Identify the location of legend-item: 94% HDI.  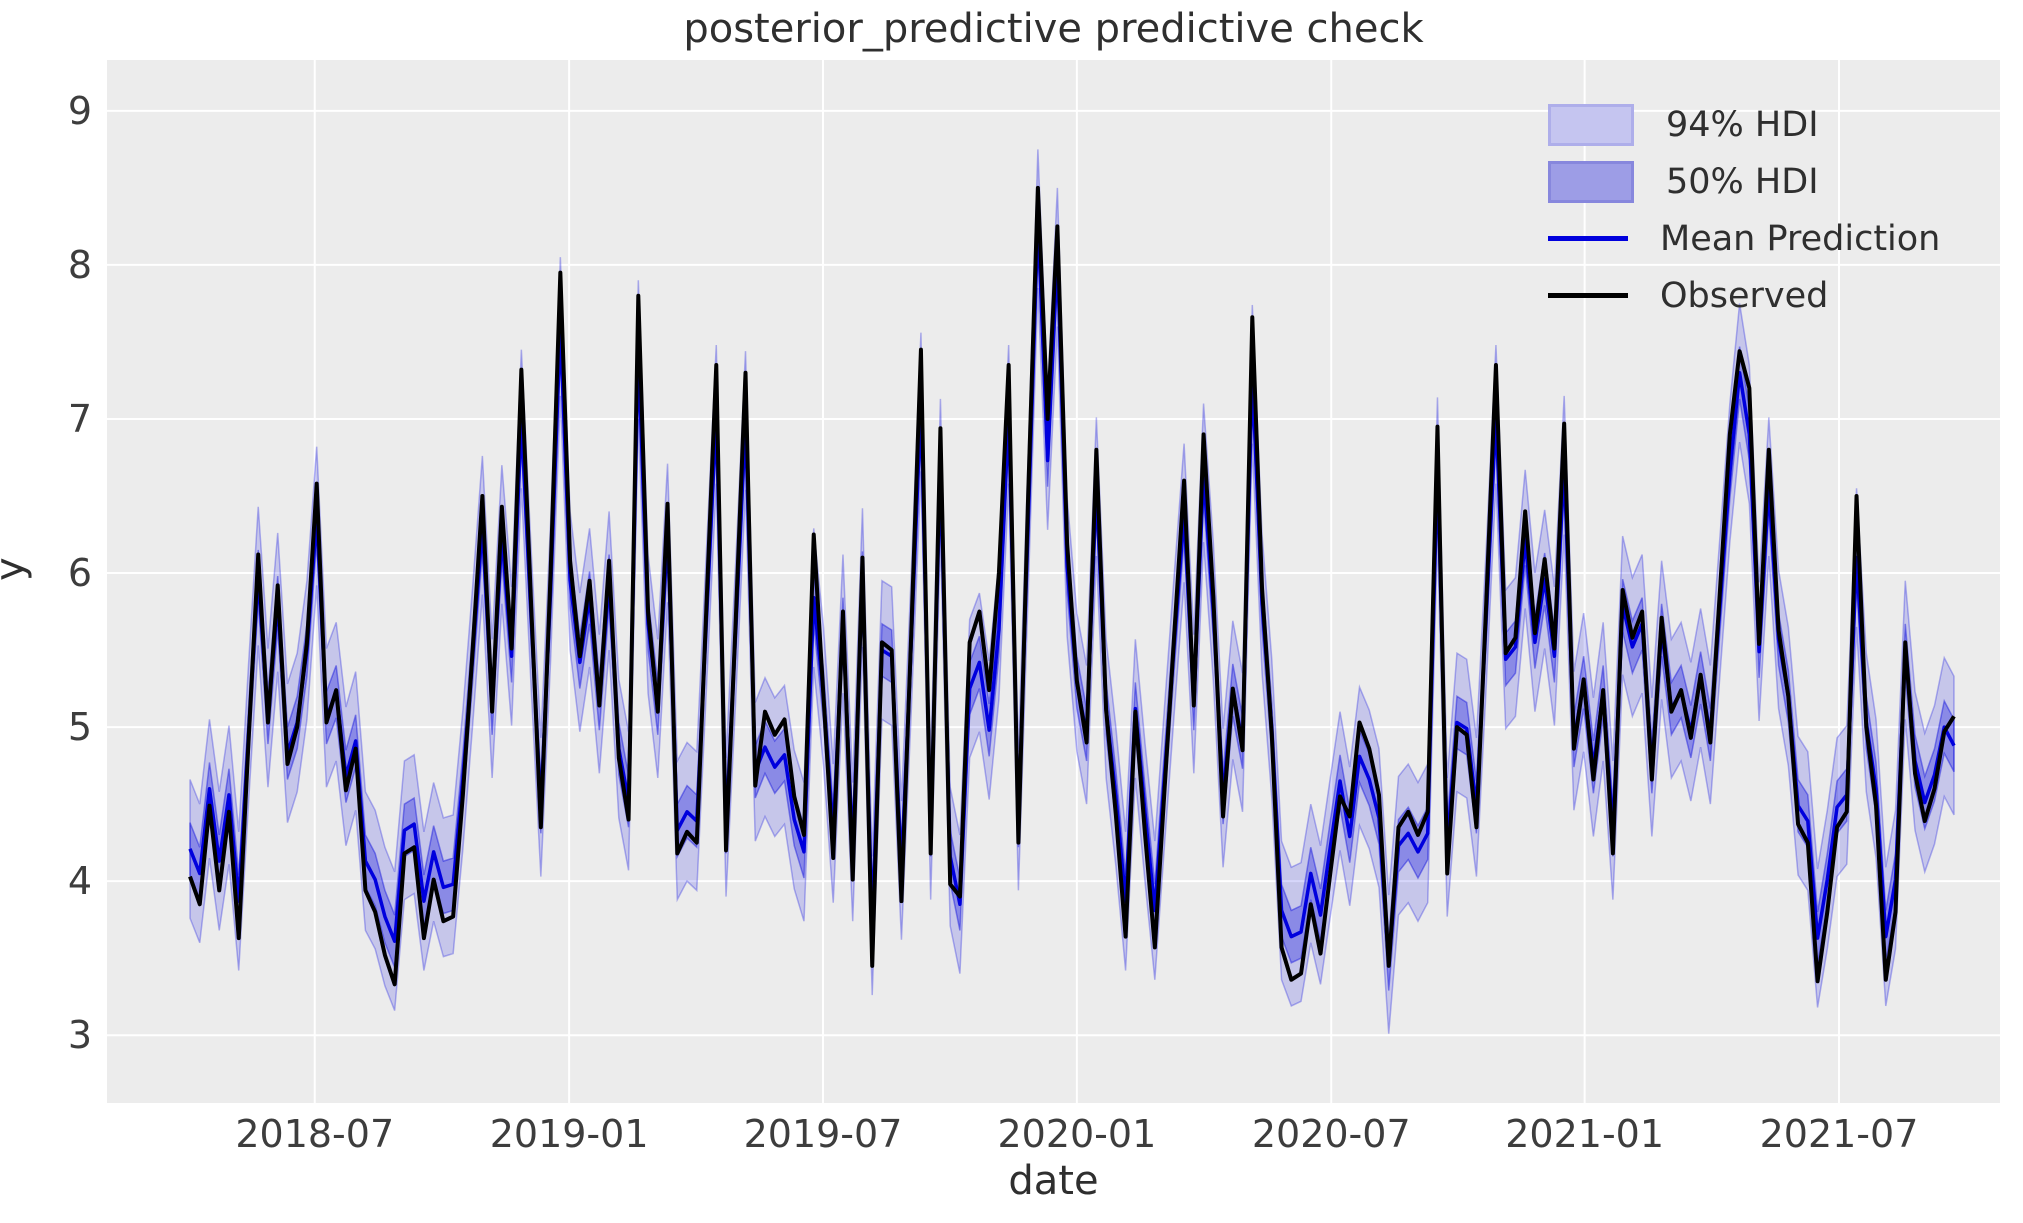
(1744, 124).